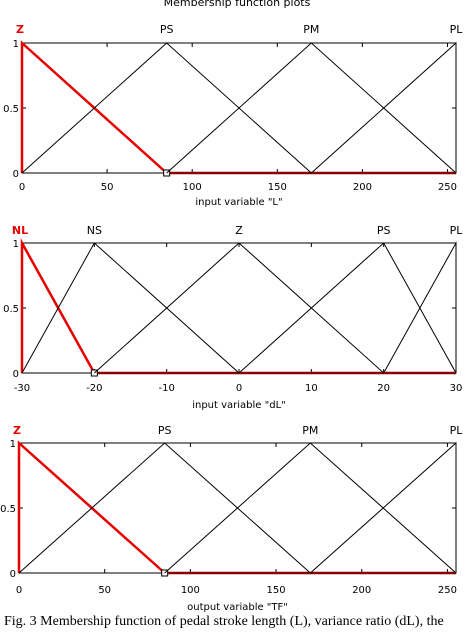  Describe the element at coordinates (58, 306) in the screenshot. I see `mf-nl-line` at that location.